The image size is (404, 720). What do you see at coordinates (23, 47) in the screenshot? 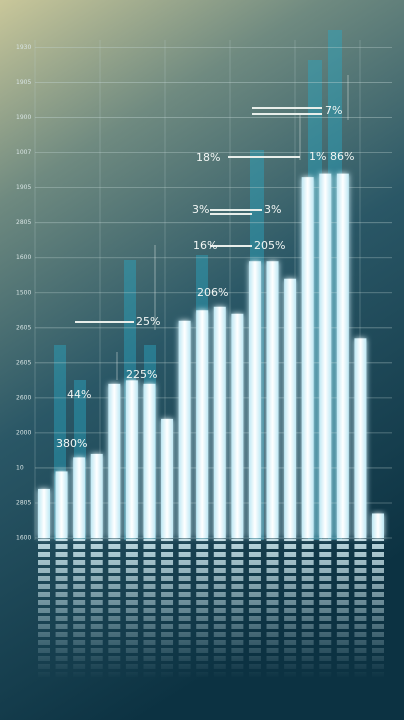
I see `y-tick-label: 1930` at bounding box center [23, 47].